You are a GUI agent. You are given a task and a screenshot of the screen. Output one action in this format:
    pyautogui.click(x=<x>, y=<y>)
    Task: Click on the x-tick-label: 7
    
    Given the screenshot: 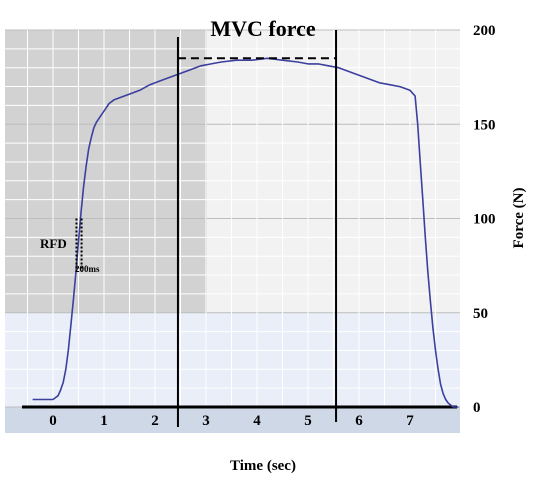 What is the action you would take?
    pyautogui.click(x=410, y=421)
    